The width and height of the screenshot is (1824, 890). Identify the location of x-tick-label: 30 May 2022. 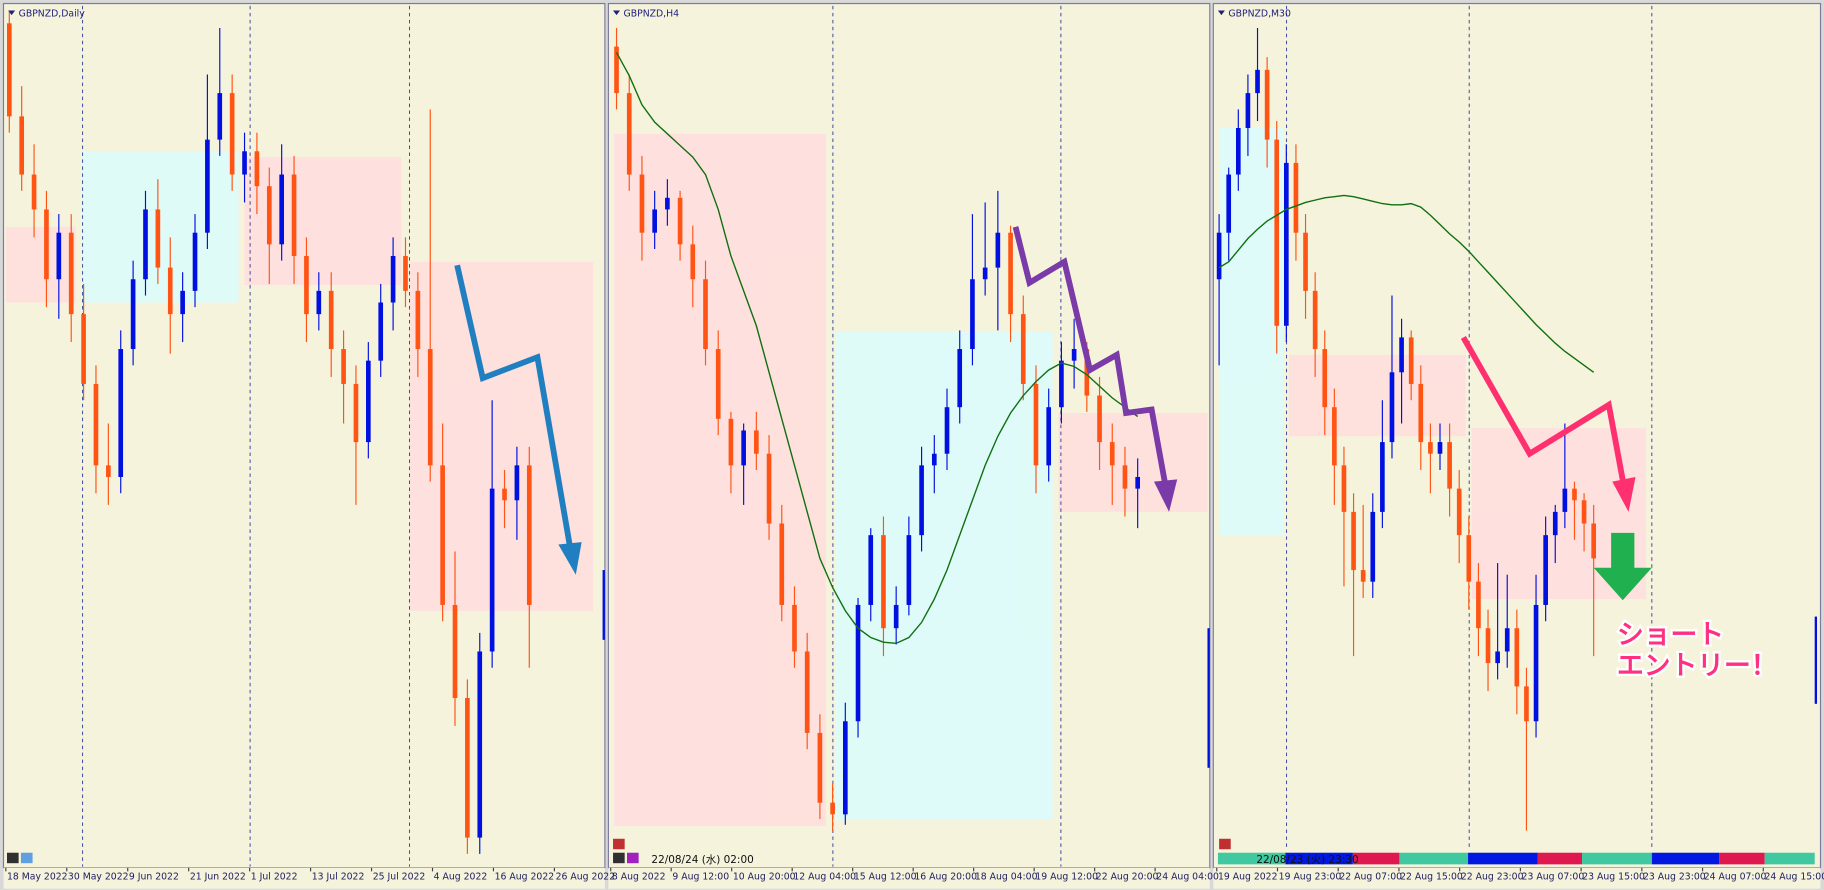
(98, 876).